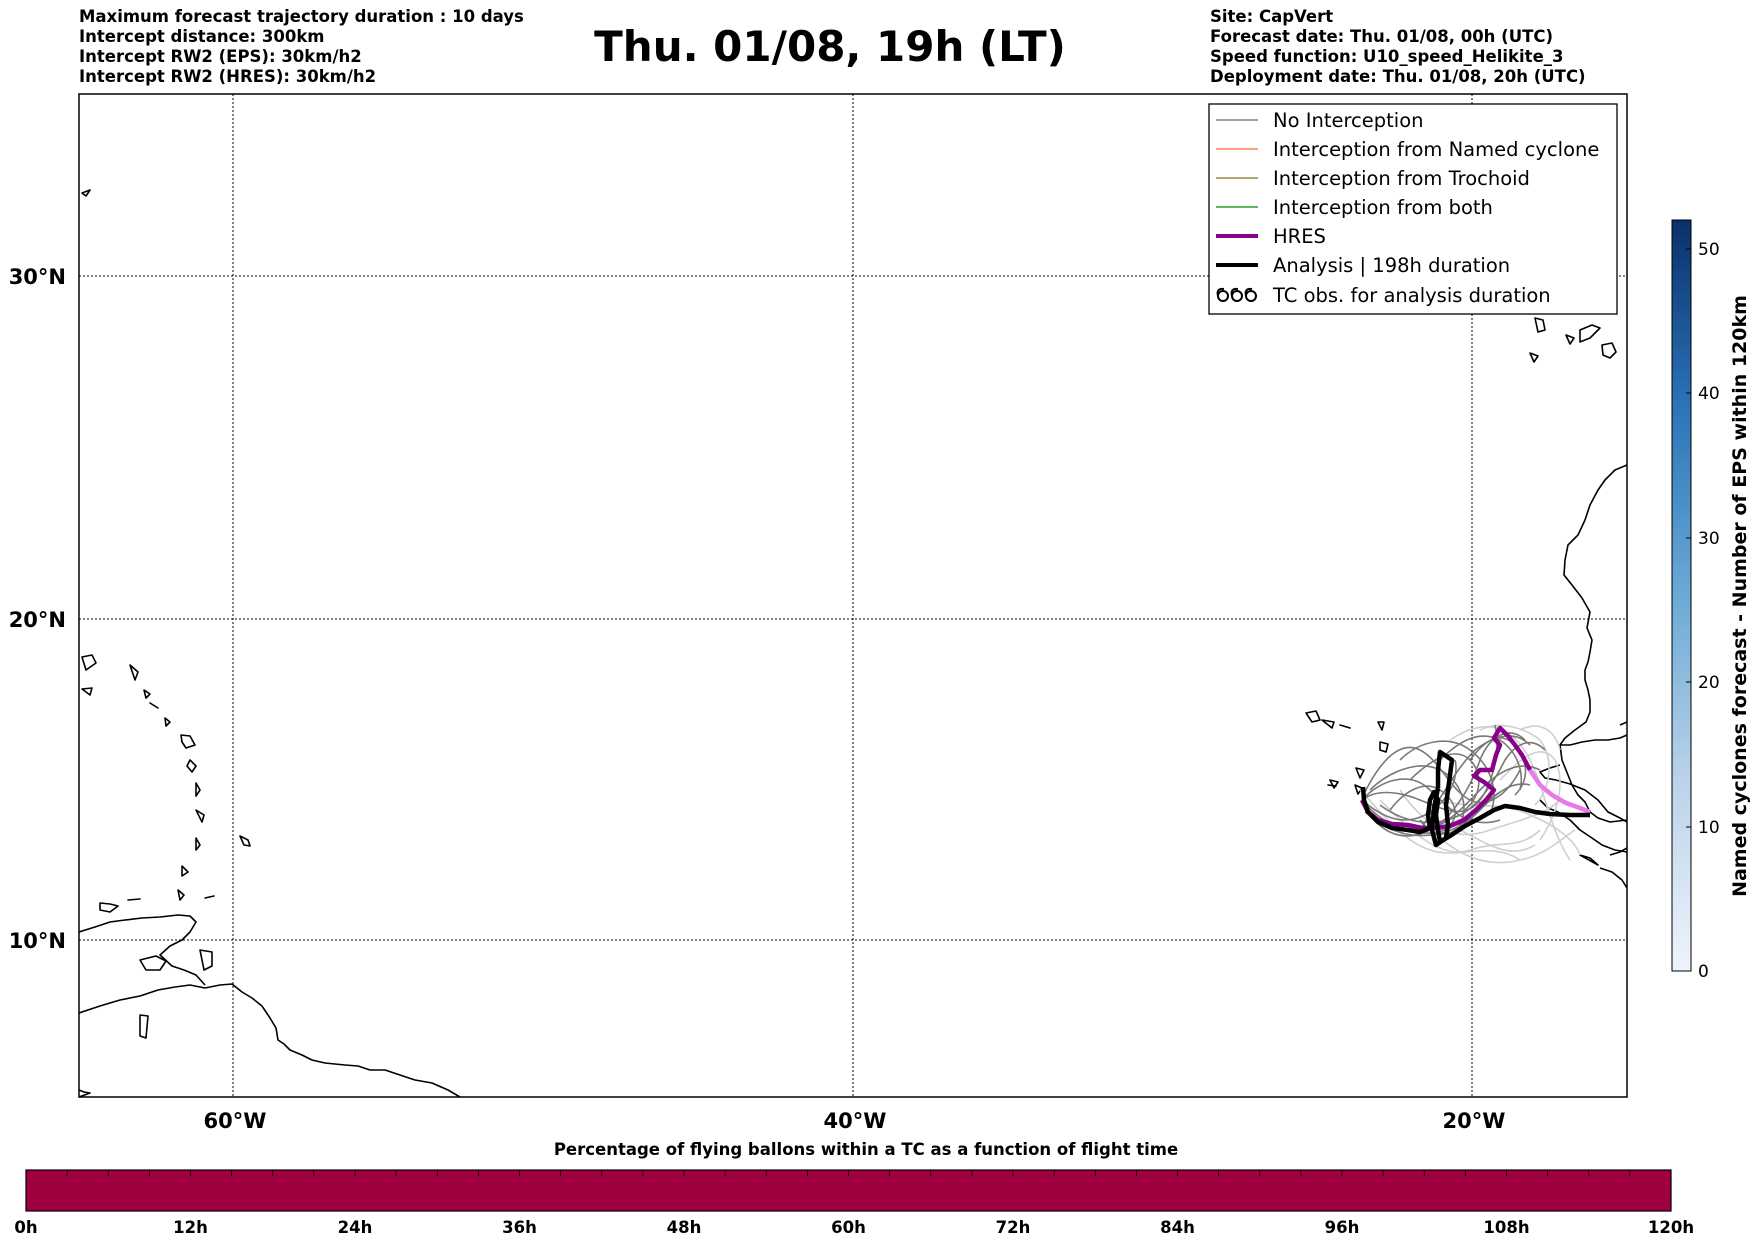  Describe the element at coordinates (1681, 595) in the screenshot. I see `colorbar-gradient` at that location.